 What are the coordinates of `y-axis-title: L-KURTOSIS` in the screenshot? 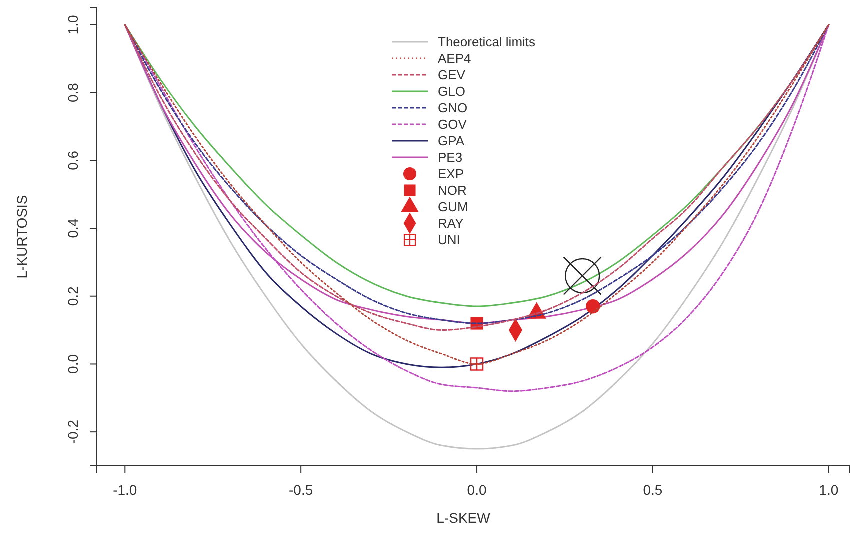 It's located at (22, 237).